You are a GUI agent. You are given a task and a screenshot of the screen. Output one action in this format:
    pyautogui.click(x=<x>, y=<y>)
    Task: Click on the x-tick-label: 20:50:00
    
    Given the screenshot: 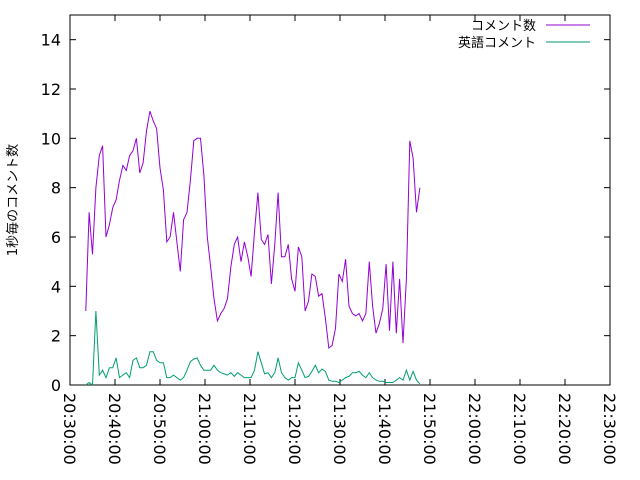 What is the action you would take?
    pyautogui.click(x=159, y=429)
    